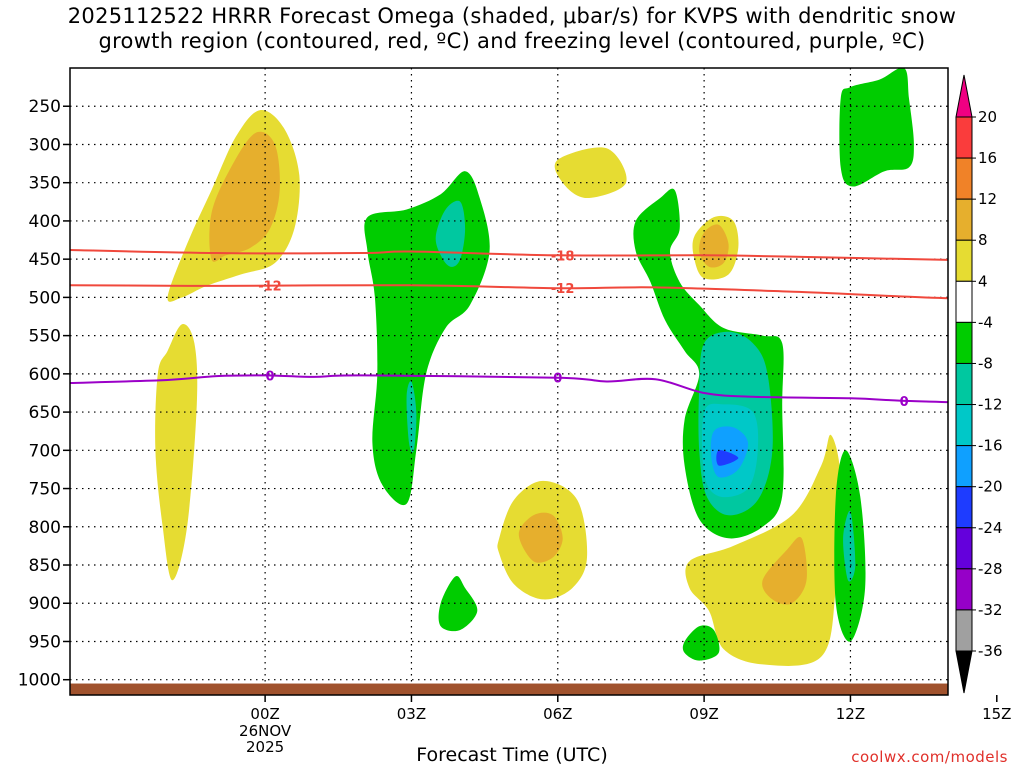 The image size is (1024, 768). Describe the element at coordinates (39, 681) in the screenshot. I see `y-tick-label-1000: 1000` at that location.